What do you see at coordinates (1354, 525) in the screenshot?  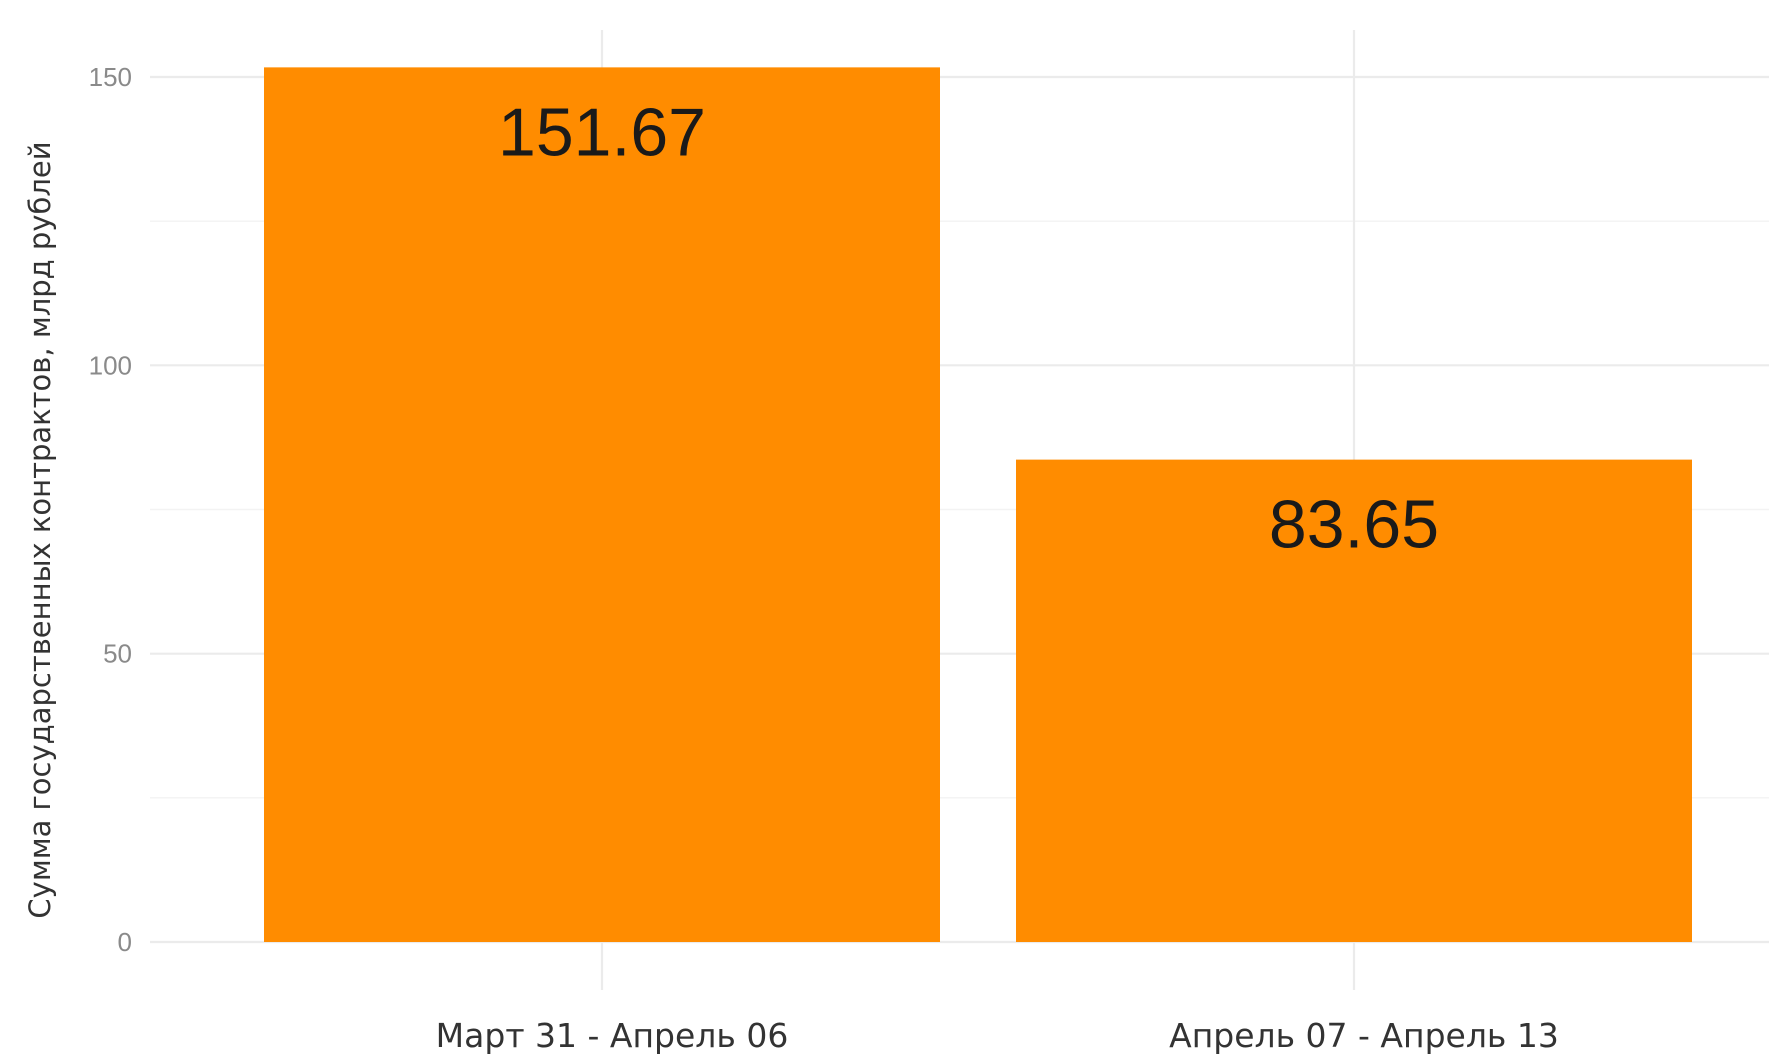 I see `bar-value-label: 83.65` at bounding box center [1354, 525].